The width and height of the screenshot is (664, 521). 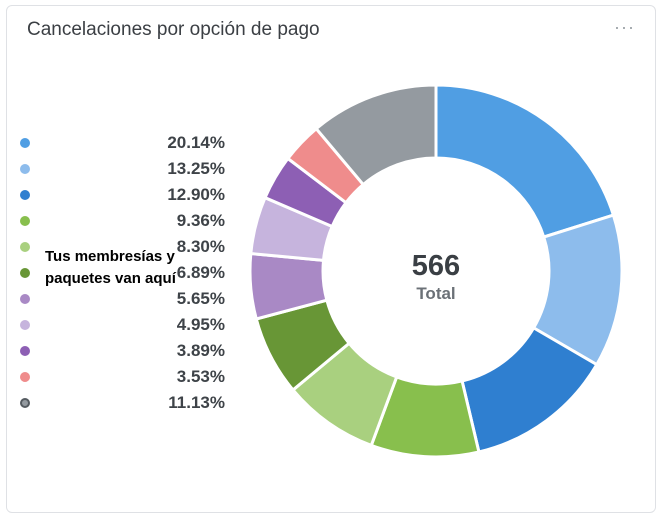 I want to click on legend-item: 3.53%, so click(x=127, y=377).